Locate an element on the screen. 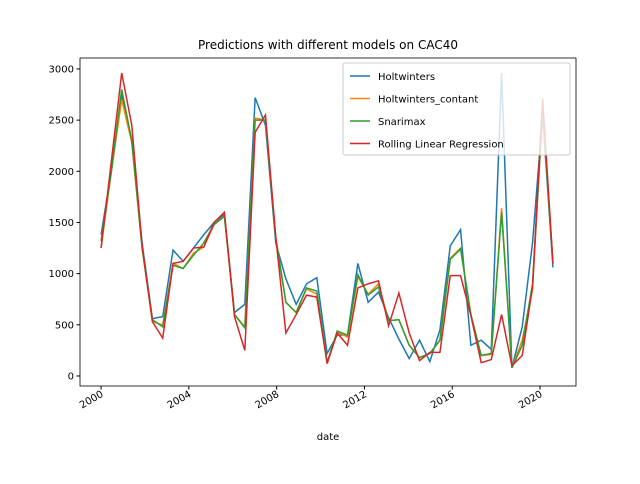 Image resolution: width=640 pixels, height=484 pixels. y-tick-label: 1500 is located at coordinates (61, 223).